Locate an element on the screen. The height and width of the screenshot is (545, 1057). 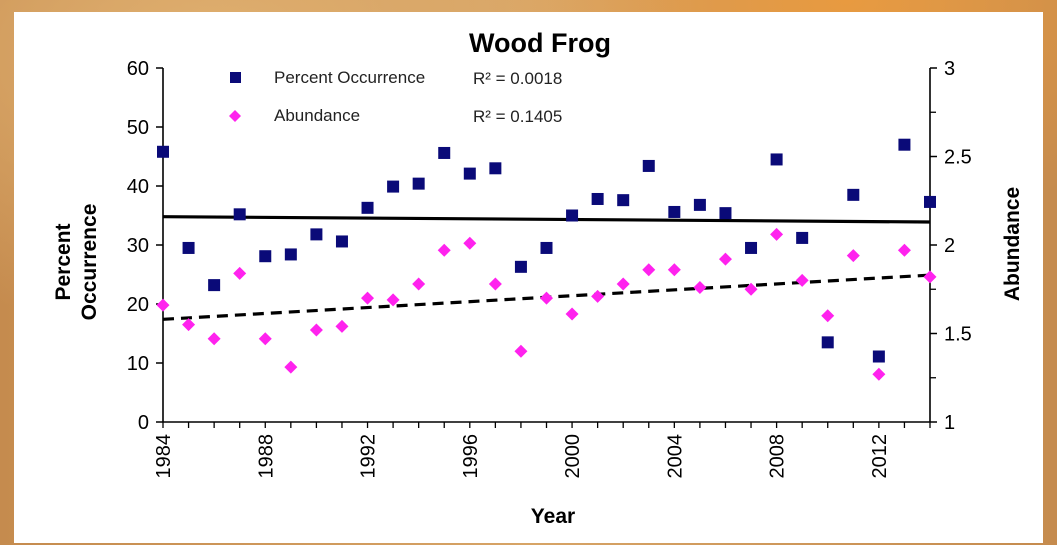
y-tick-label: 30 is located at coordinates (138, 246).